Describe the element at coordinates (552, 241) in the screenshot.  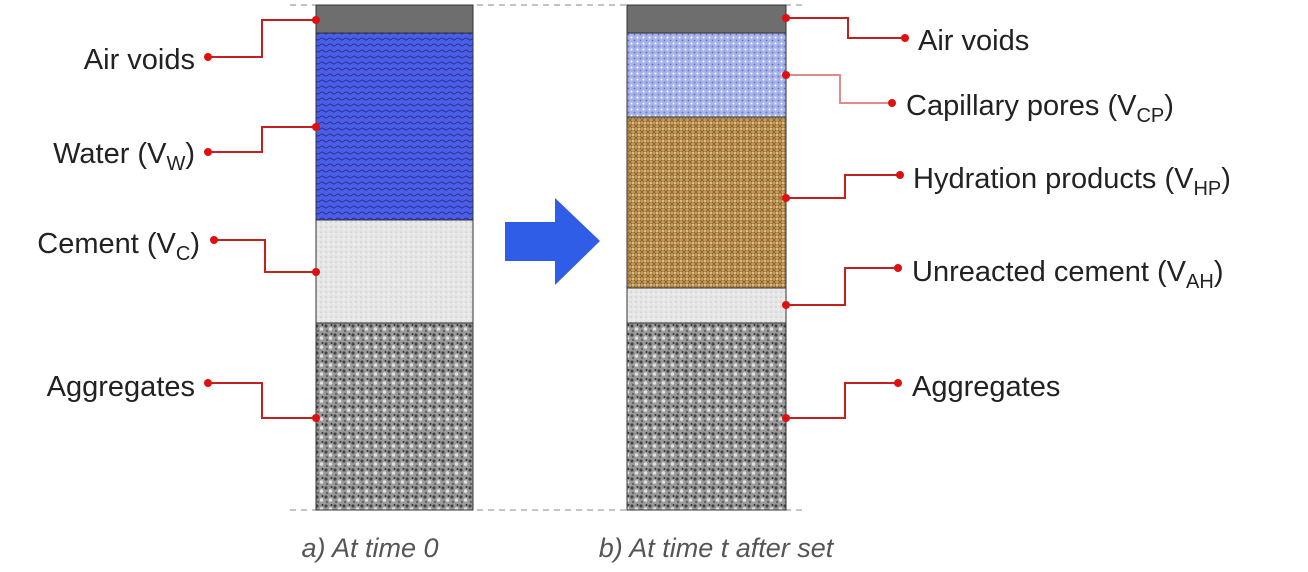
I see `arrow` at that location.